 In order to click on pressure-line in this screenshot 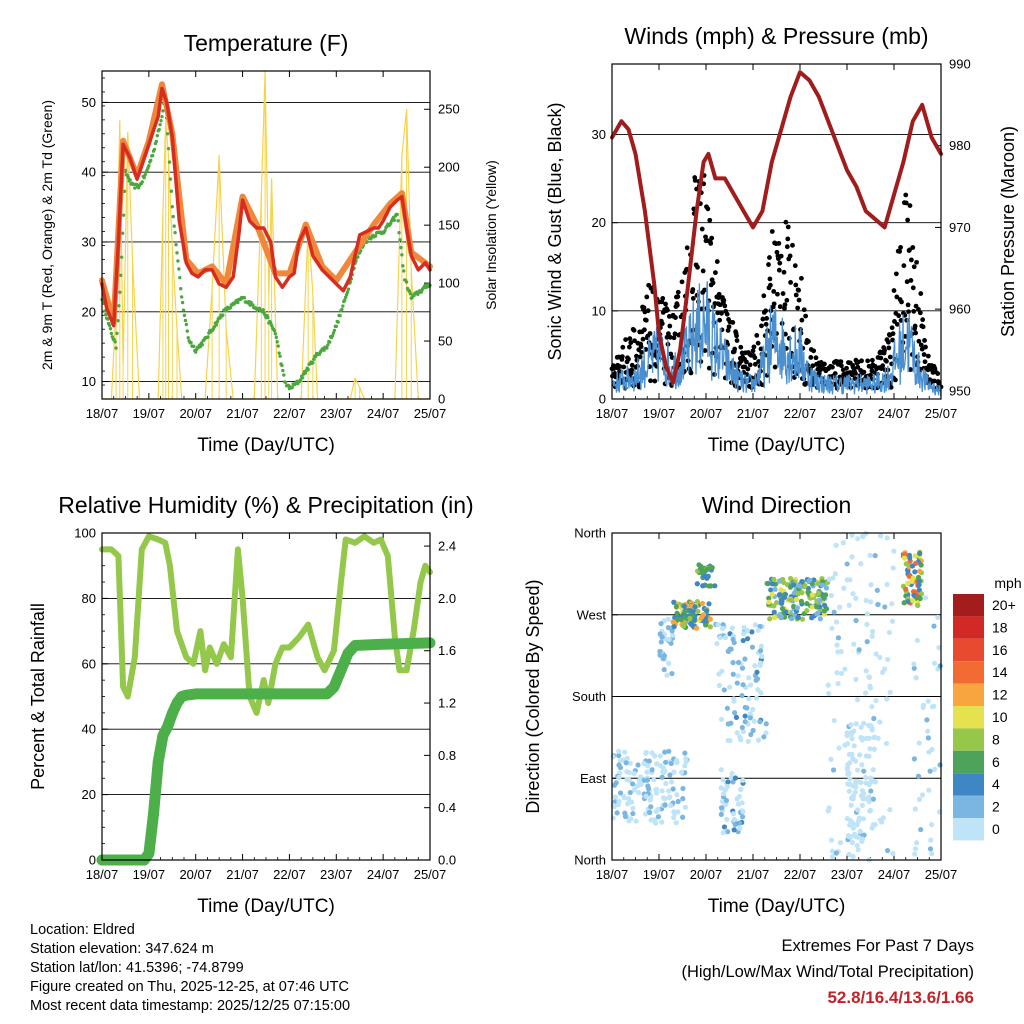, I will do `click(776, 227)`.